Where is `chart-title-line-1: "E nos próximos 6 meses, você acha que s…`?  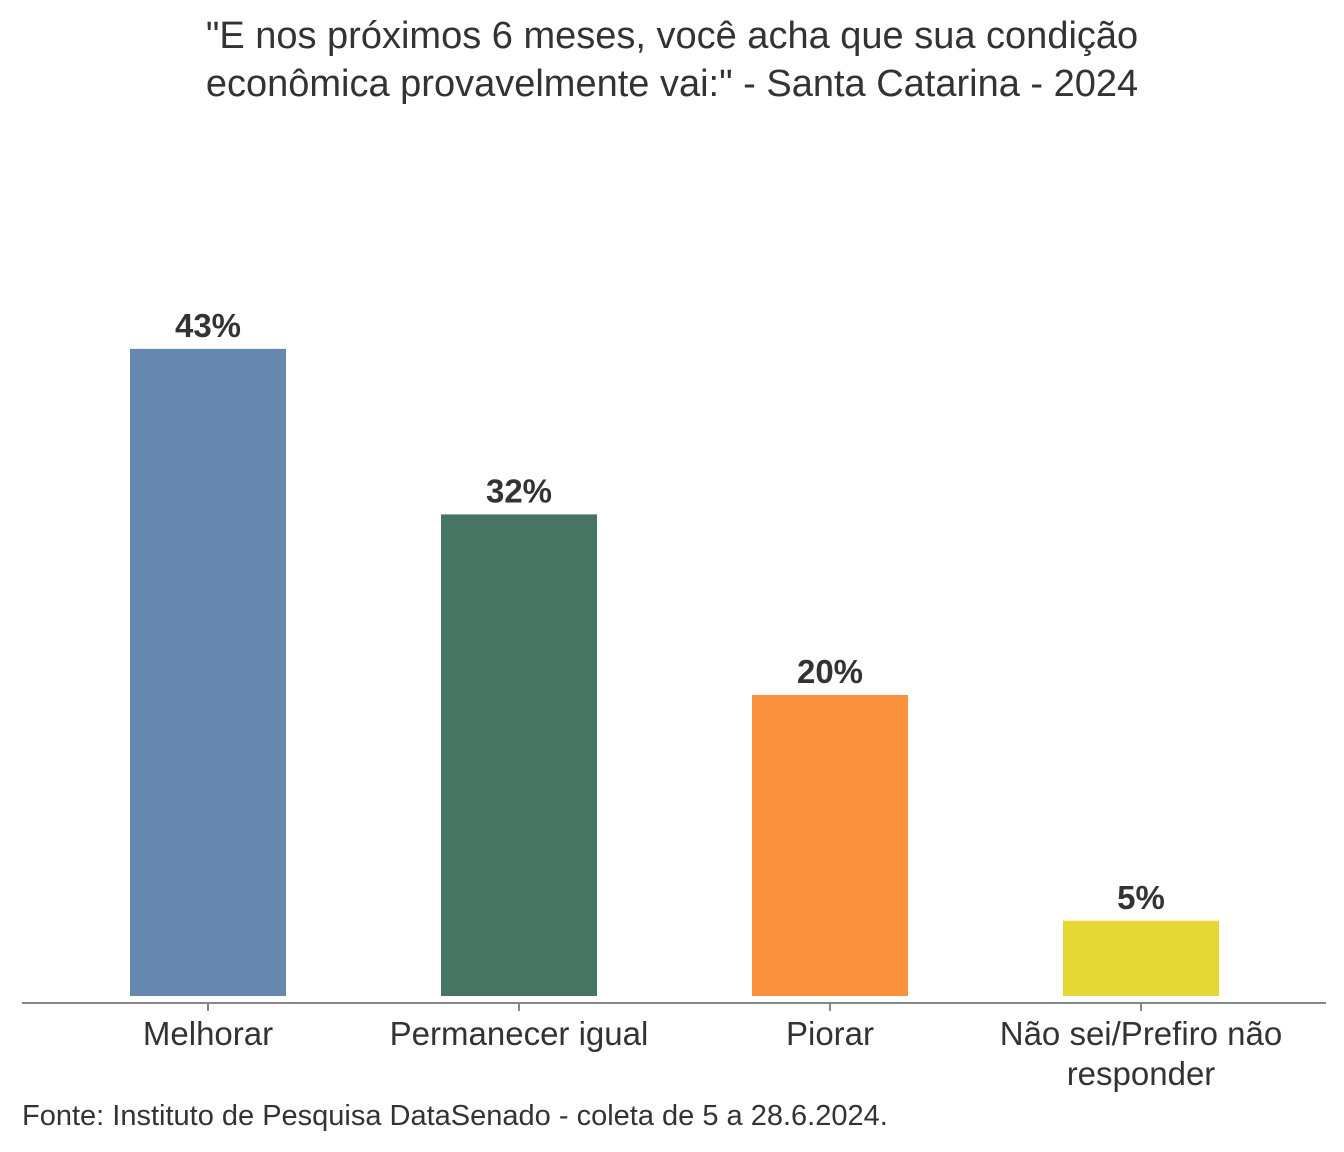 chart-title-line-1: "E nos próximos 6 meses, você acha que s… is located at coordinates (672, 36).